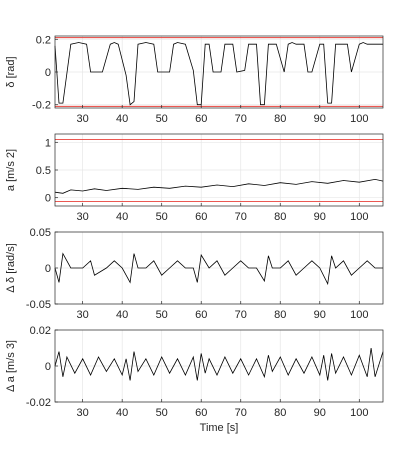 The image size is (420, 452). What do you see at coordinates (43, 171) in the screenshot?
I see `y-tick-label: 0.5` at bounding box center [43, 171].